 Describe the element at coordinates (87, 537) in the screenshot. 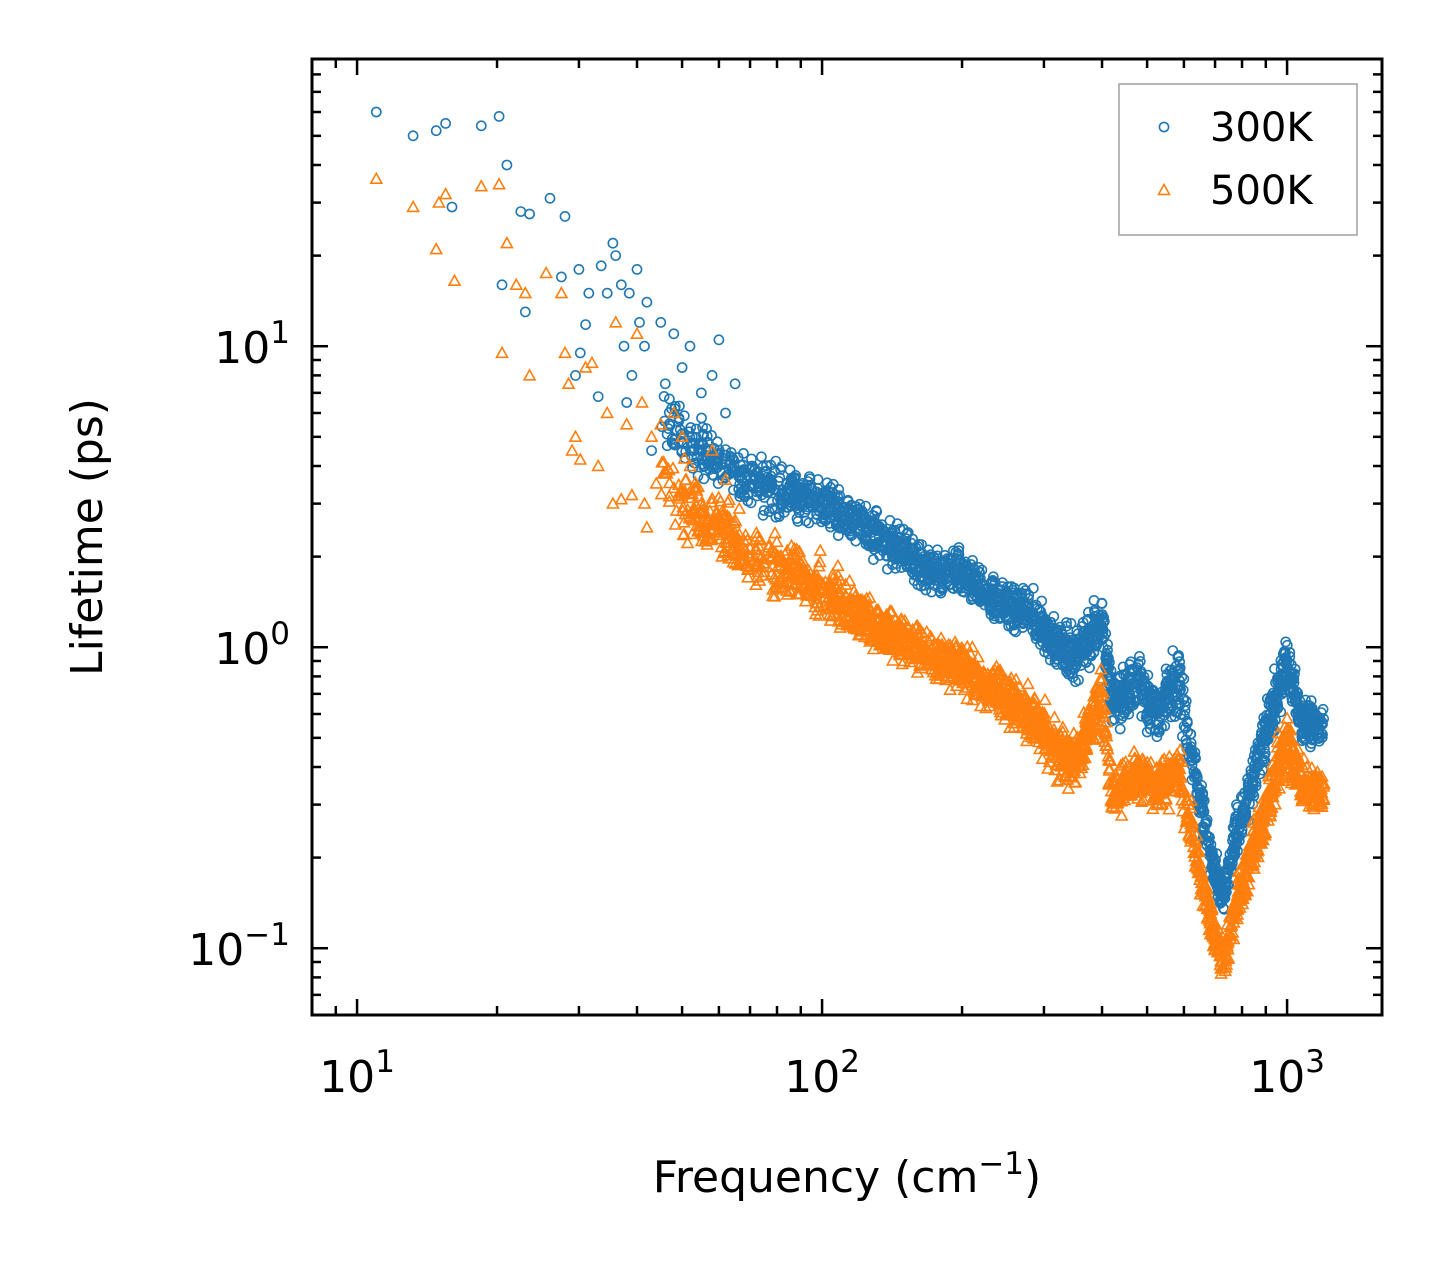

I see `y-axis-title: Lifetime (ps)` at that location.